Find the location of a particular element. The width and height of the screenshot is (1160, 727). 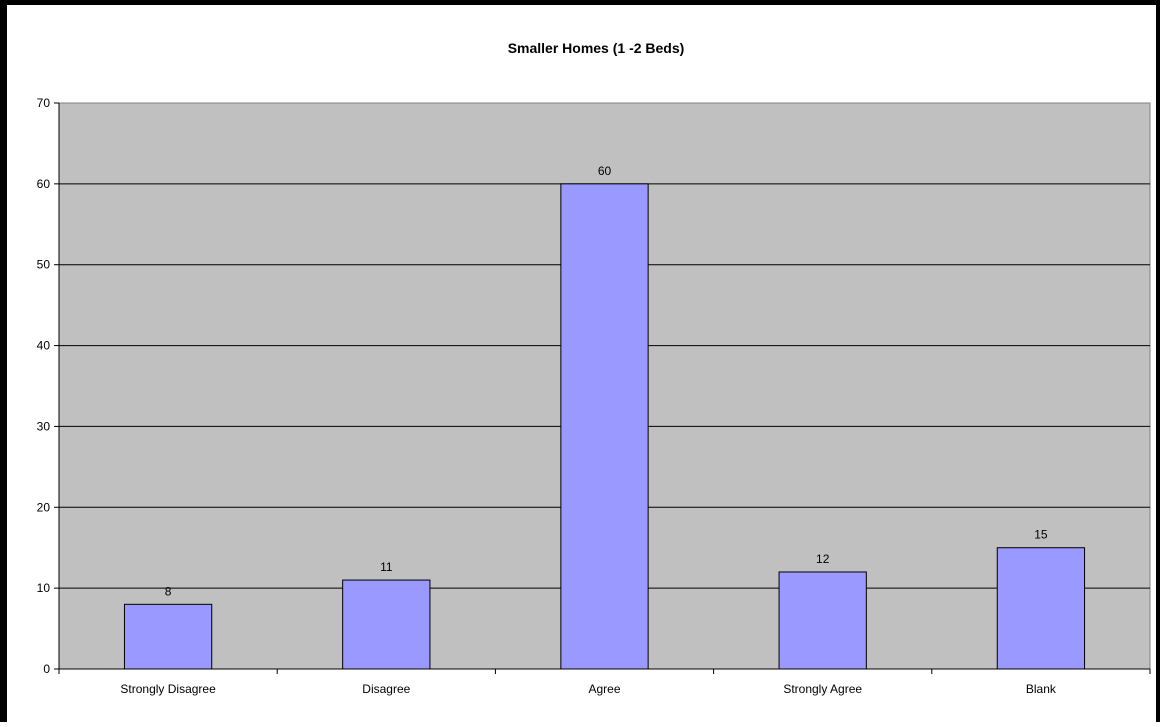

bar-strongly-disagree is located at coordinates (168, 636).